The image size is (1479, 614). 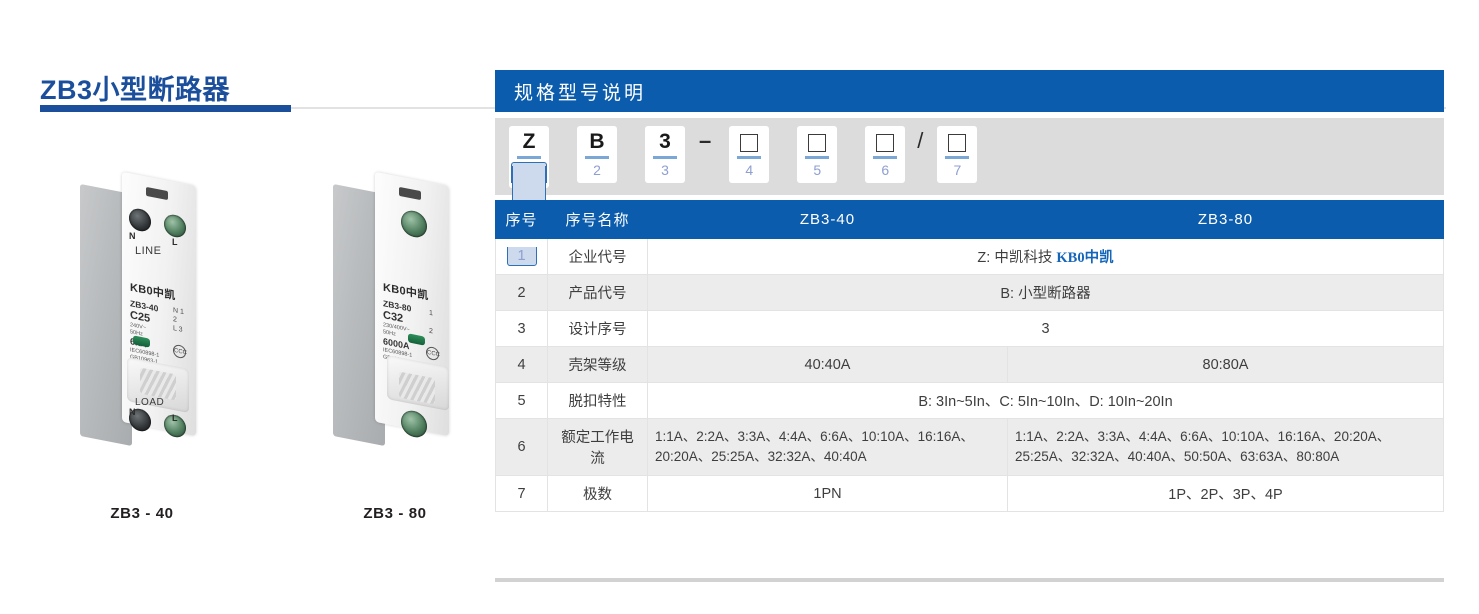 I want to click on model-code-index: 2, so click(x=597, y=169).